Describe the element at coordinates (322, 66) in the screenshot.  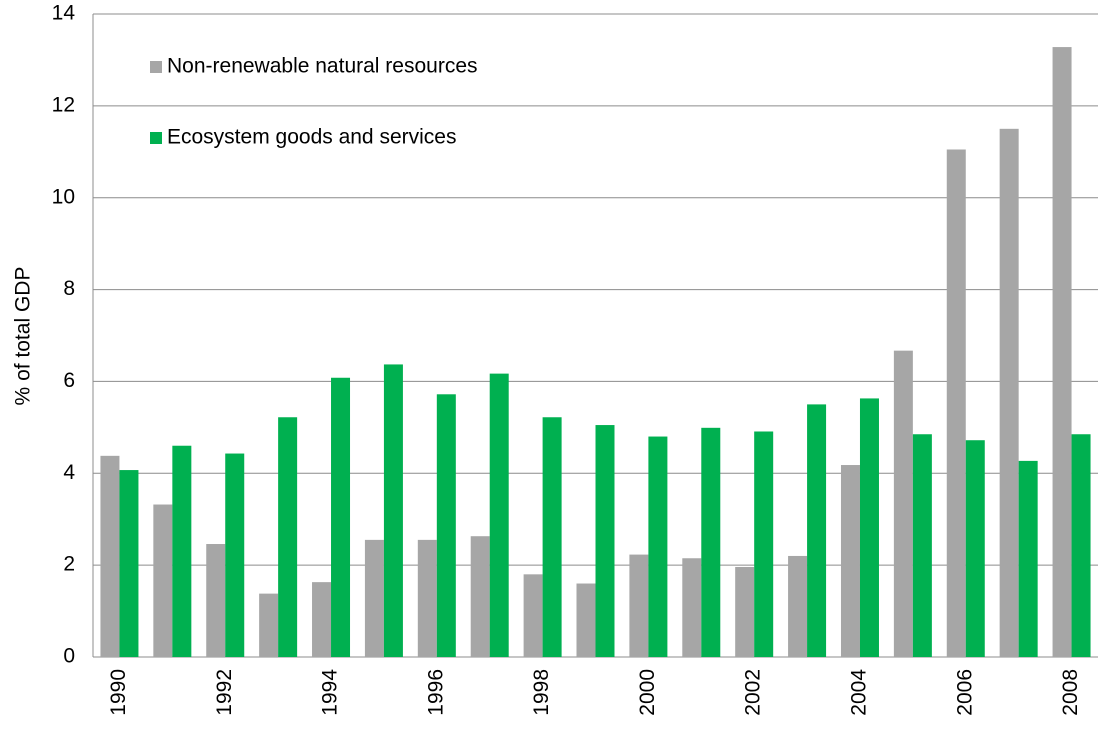
I see `legend-label: Non-renewable natural resources` at that location.